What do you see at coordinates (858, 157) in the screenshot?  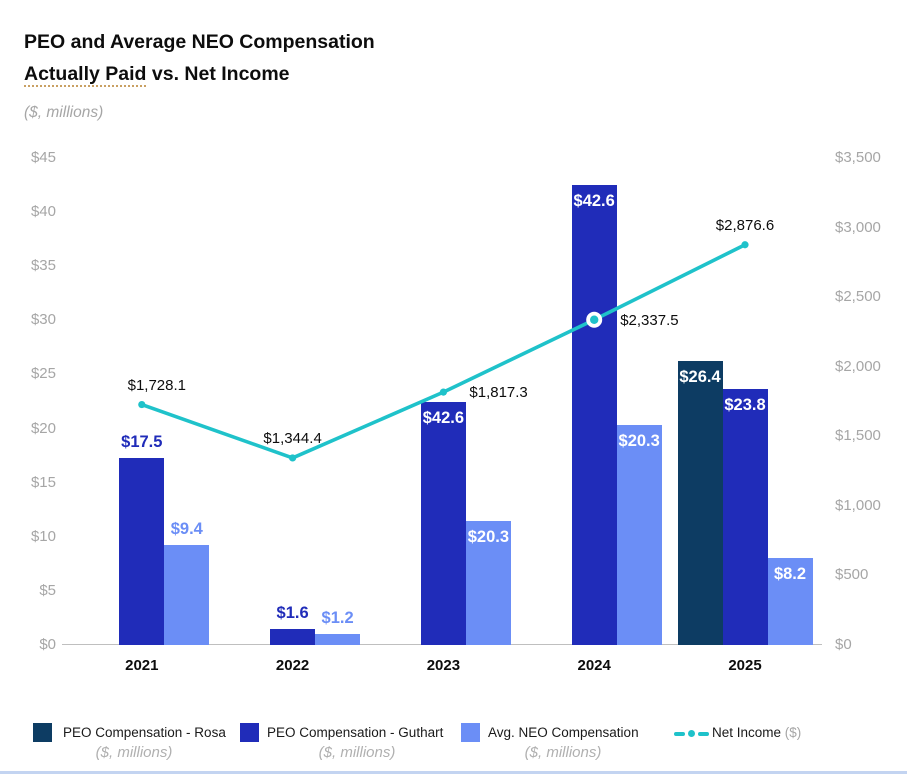 I see `right-axis-tick: $3,500` at bounding box center [858, 157].